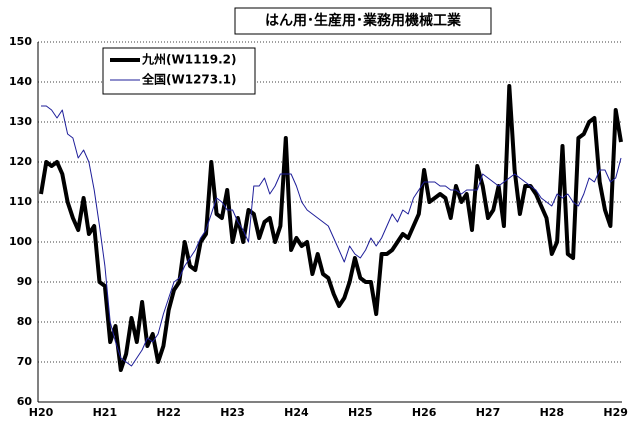  What do you see at coordinates (25, 401) in the screenshot?
I see `y-tick-label: 60` at bounding box center [25, 401].